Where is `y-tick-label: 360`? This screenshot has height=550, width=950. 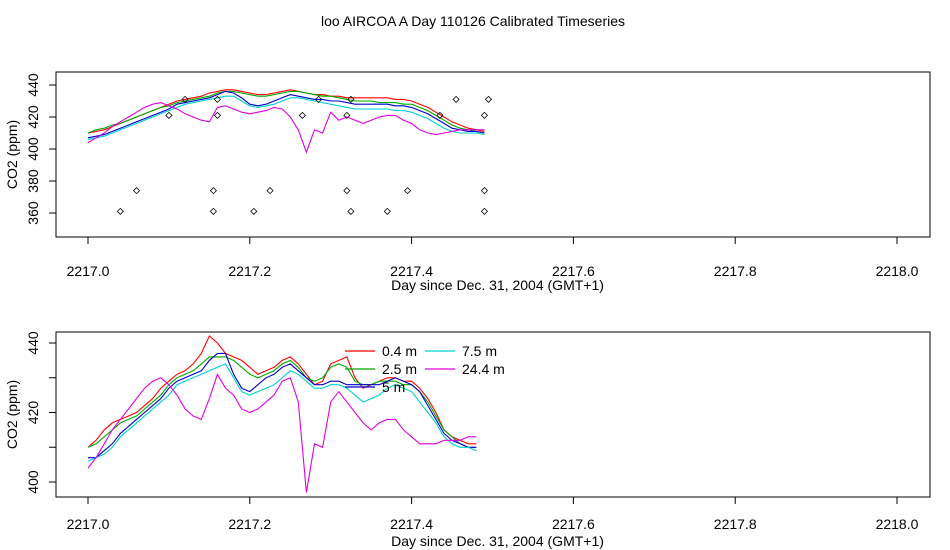 y-tick-label: 360 is located at coordinates (33, 213).